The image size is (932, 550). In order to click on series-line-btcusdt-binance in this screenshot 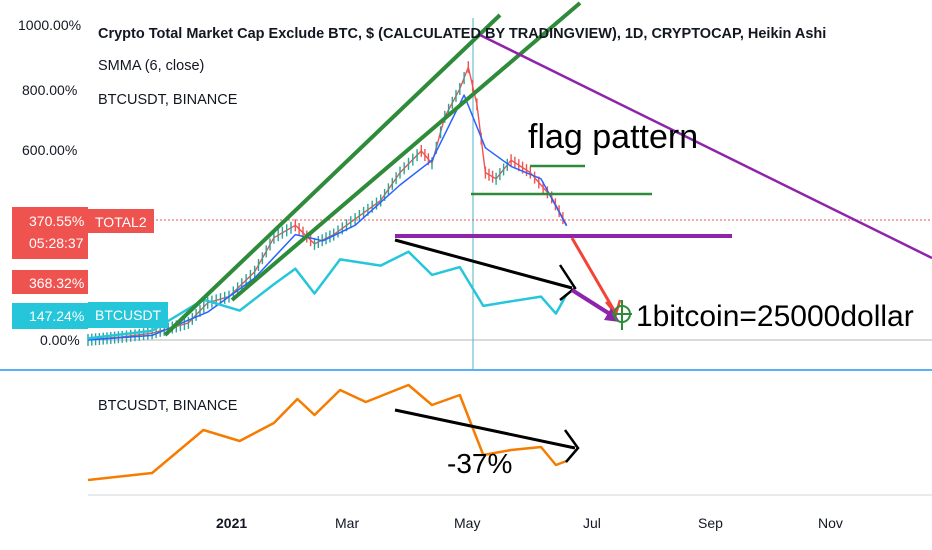, I will do `click(327, 295)`.